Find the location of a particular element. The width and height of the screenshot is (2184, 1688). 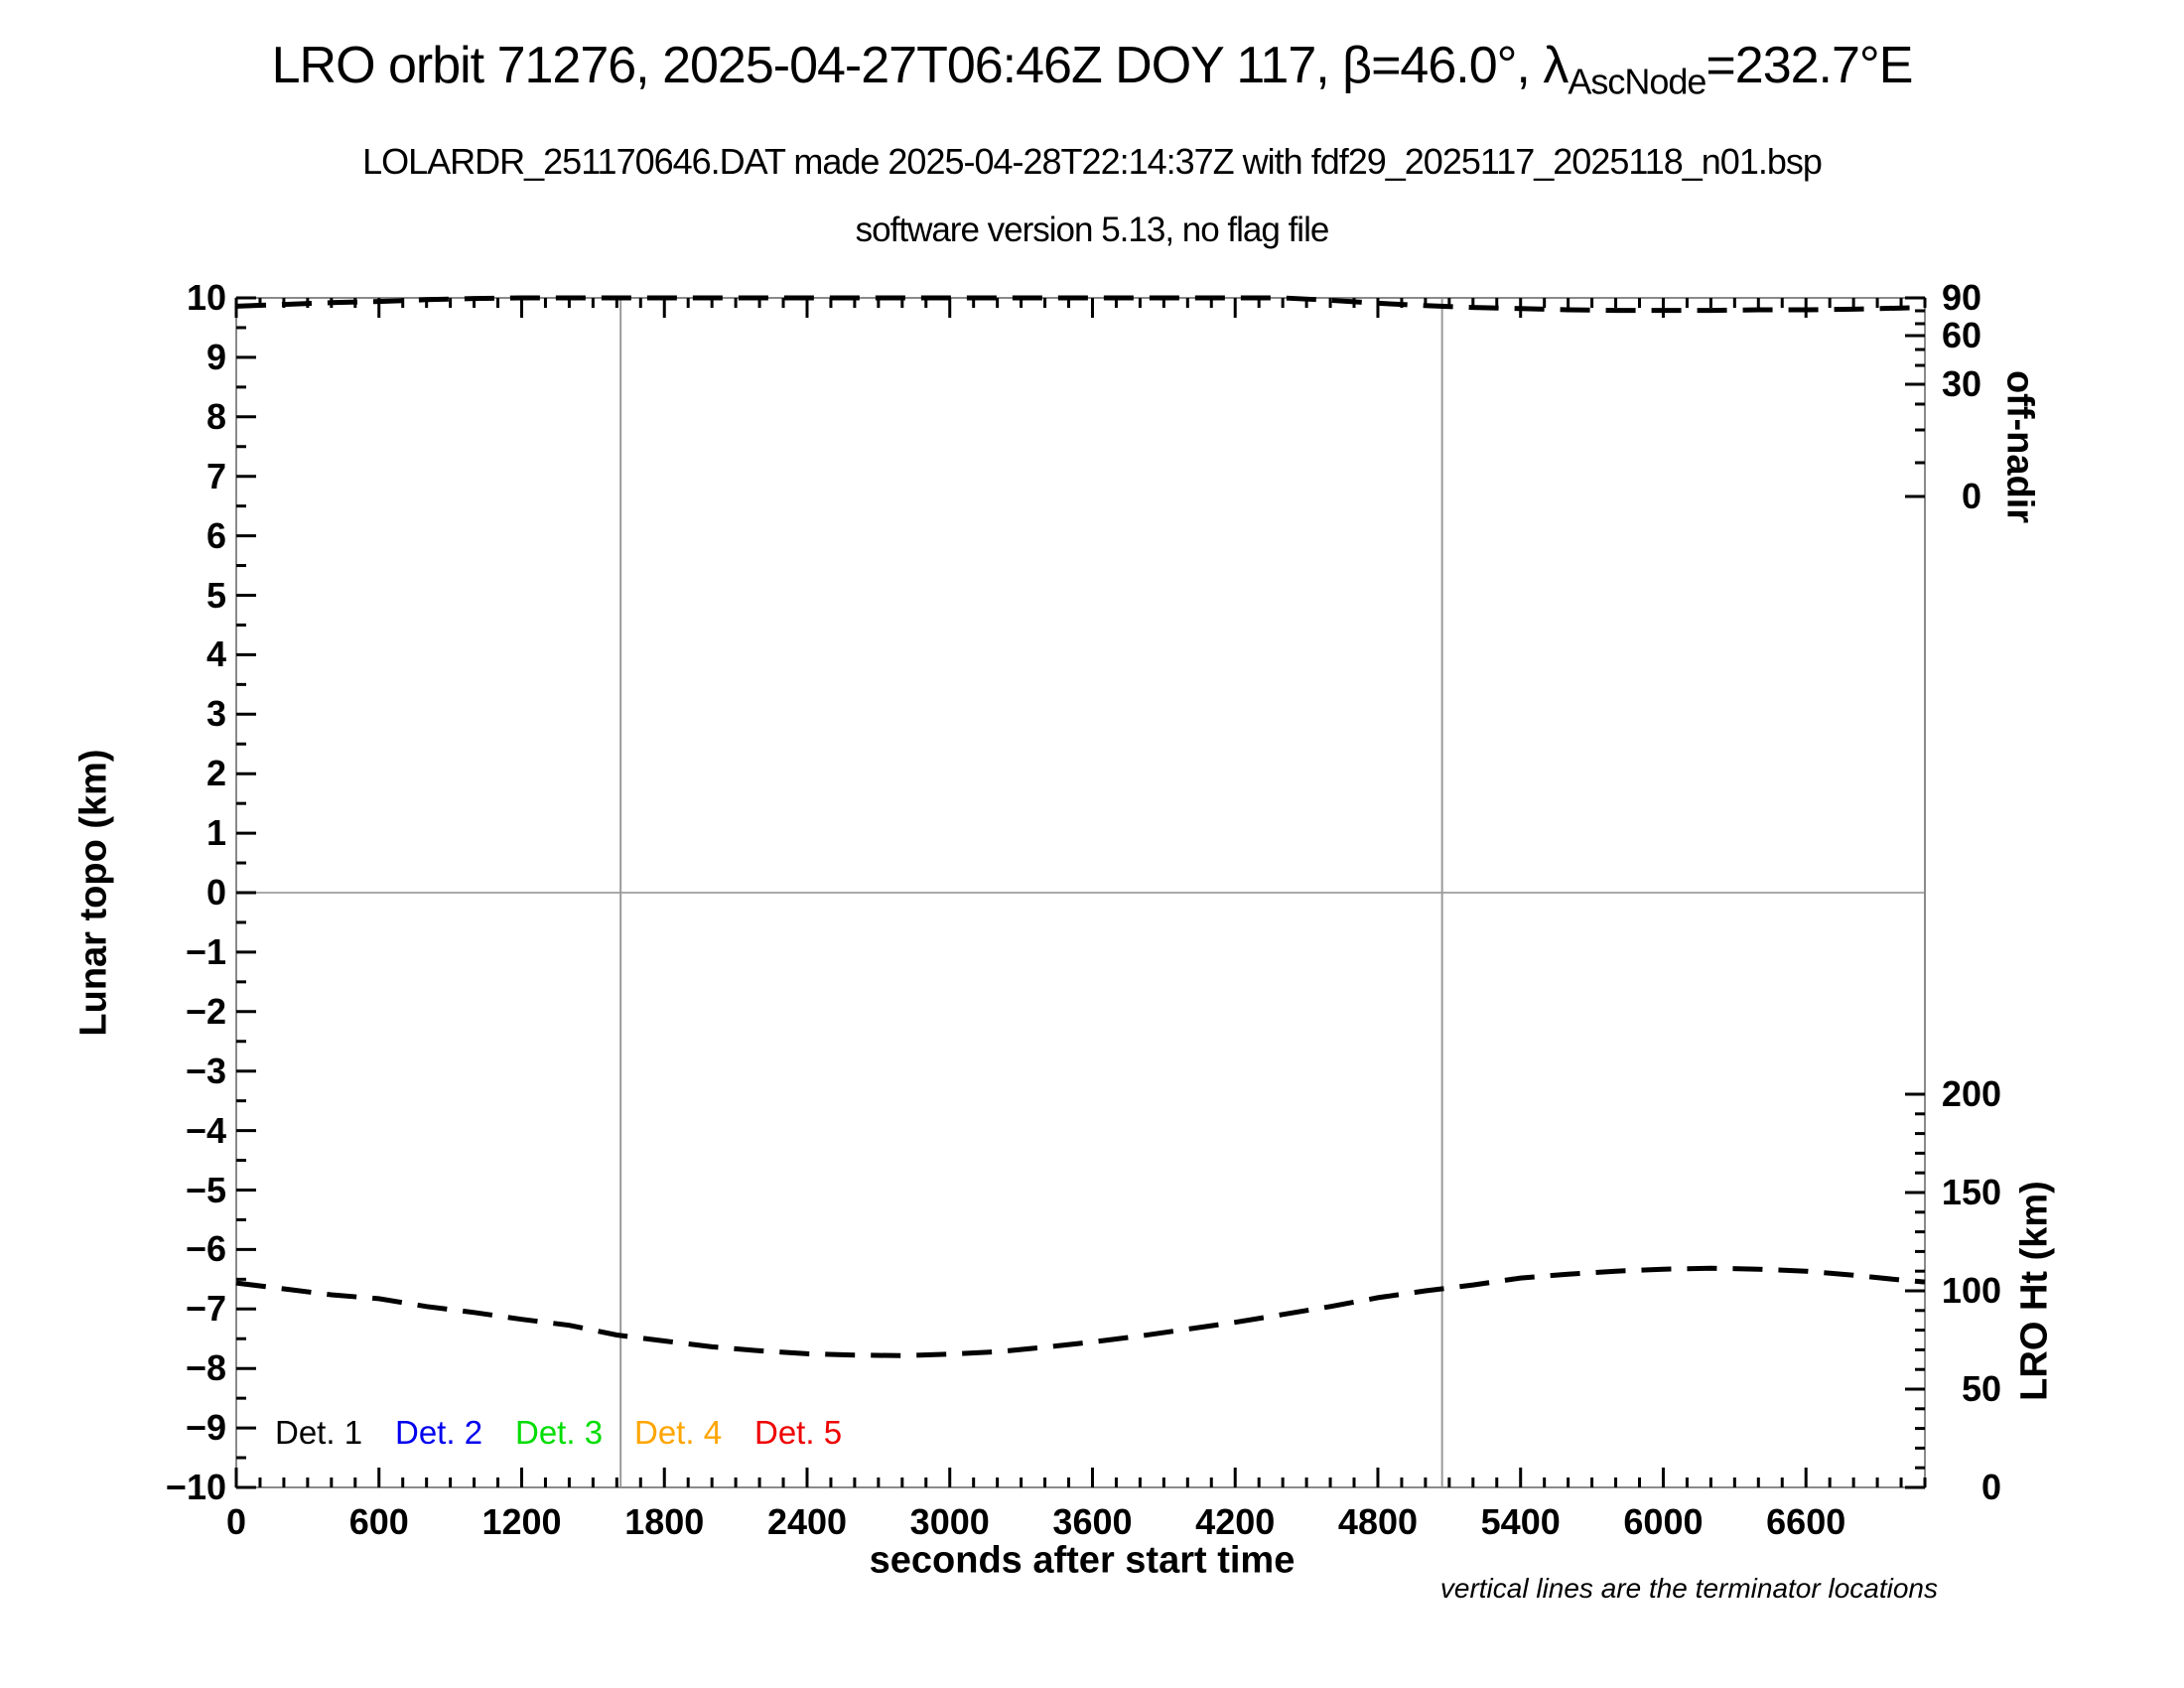

y-left-tick-label: −7 is located at coordinates (205, 1309).